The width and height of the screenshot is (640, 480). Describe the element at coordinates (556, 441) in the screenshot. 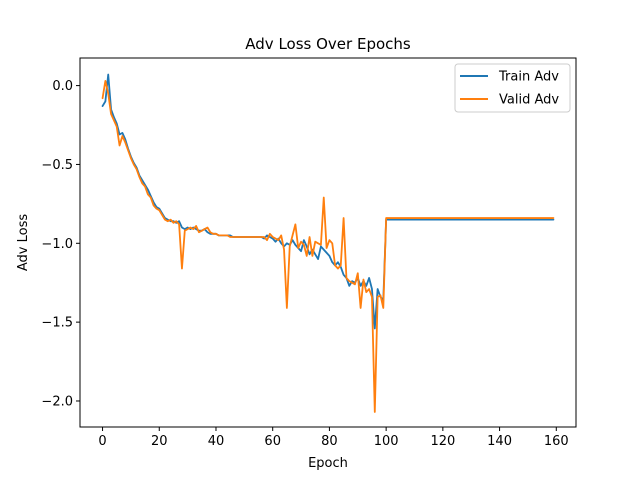

I see `x-tick-label: 160` at that location.